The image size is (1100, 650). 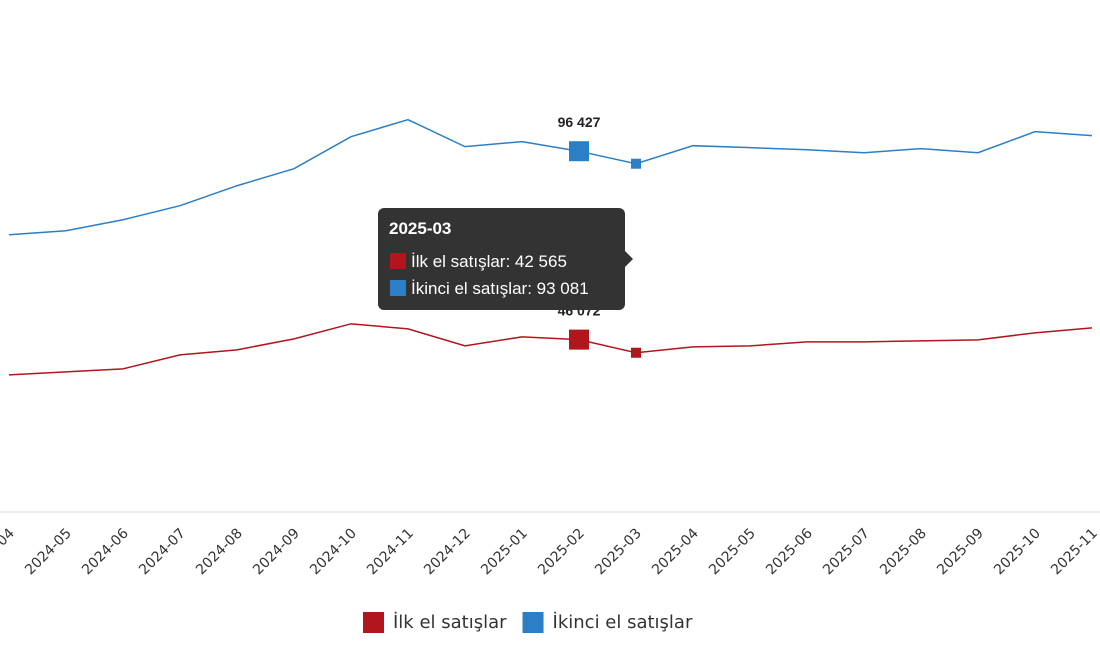 I want to click on x-tick-label: 2024-05, so click(x=48, y=552).